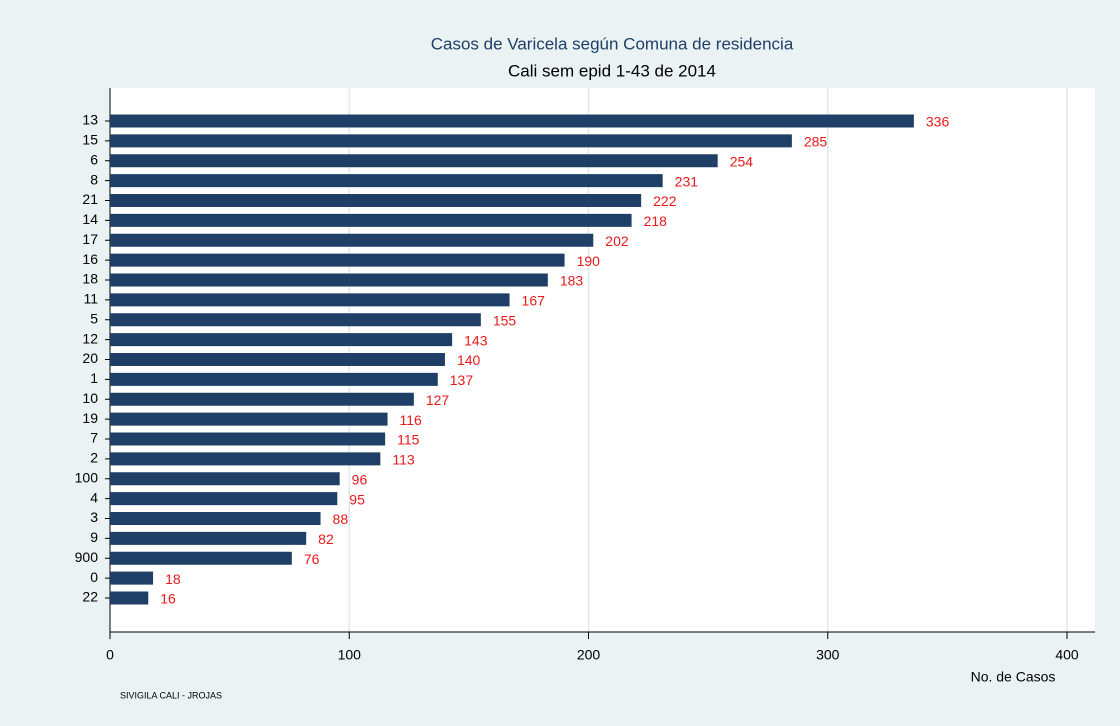 This screenshot has height=726, width=1120. Describe the element at coordinates (656, 221) in the screenshot. I see `value-label: 218` at that location.